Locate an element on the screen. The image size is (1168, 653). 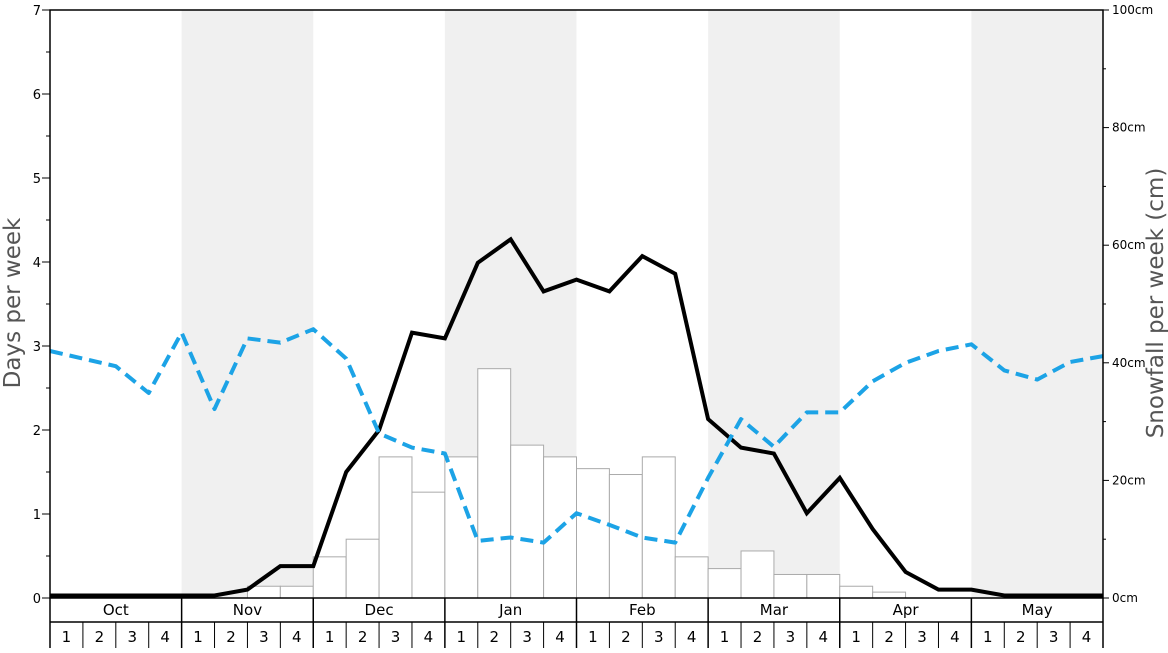
right-tick-label: 0cm is located at coordinates (1125, 598).